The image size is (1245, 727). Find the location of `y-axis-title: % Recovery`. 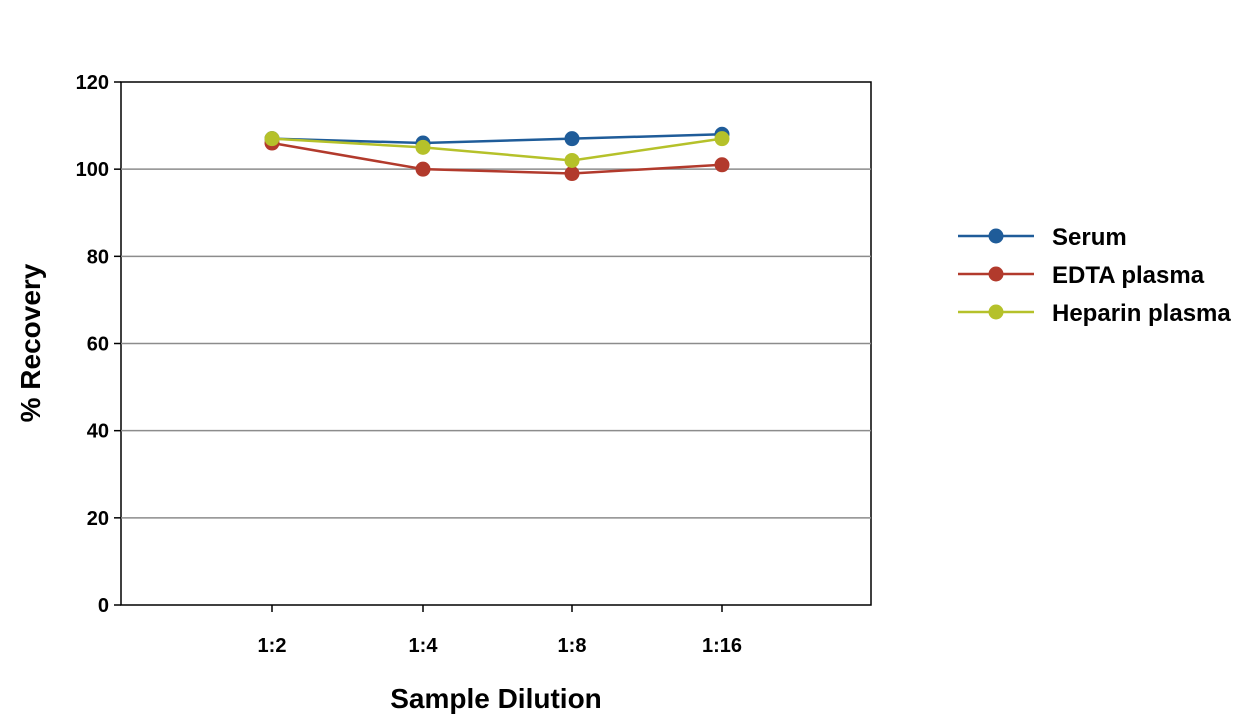

y-axis-title: % Recovery is located at coordinates (30, 342).